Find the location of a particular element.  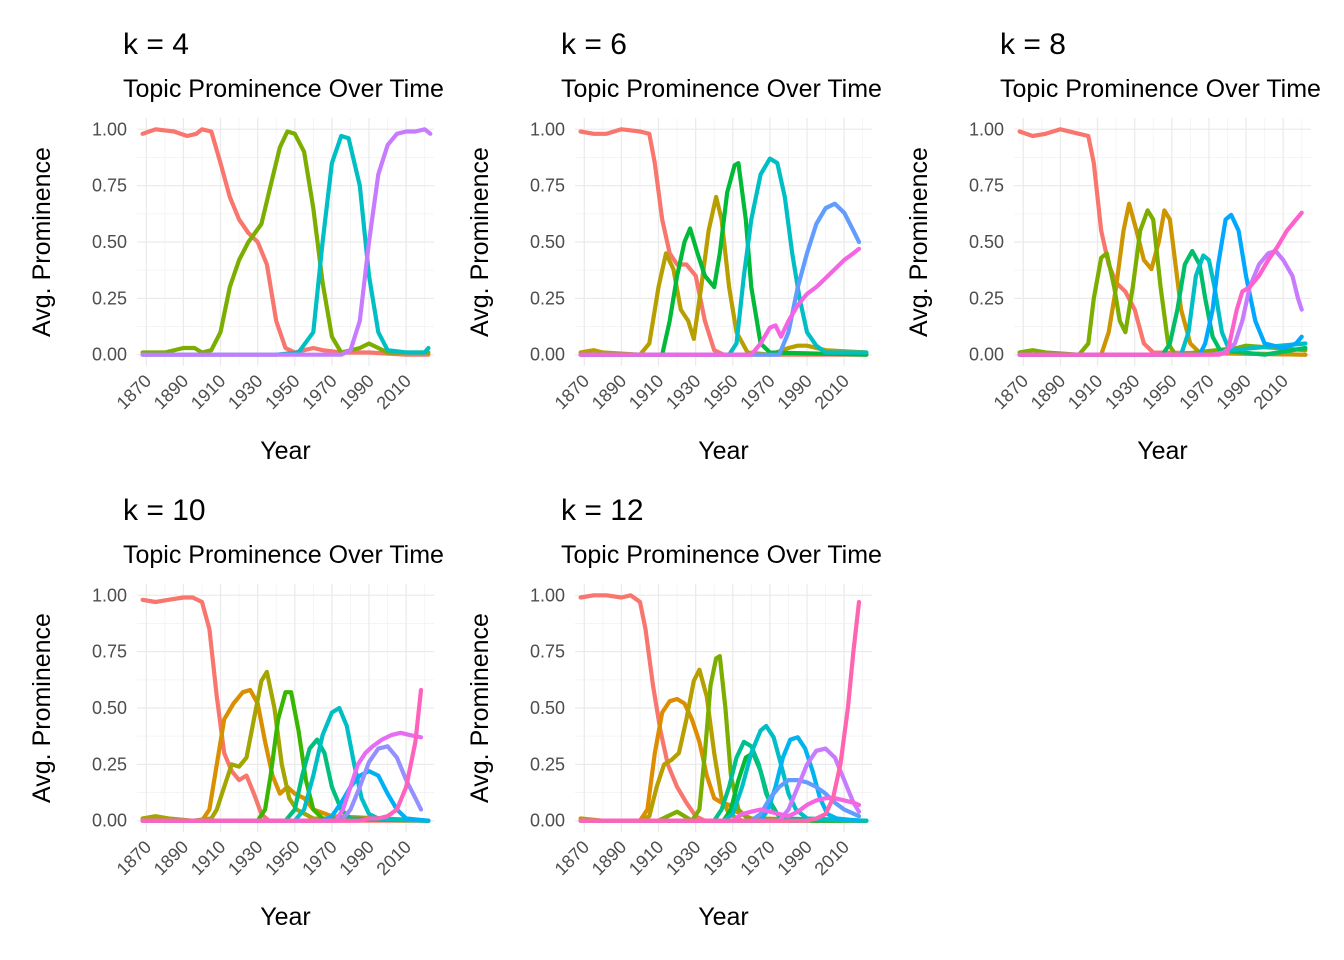

panel-title: k = 10 is located at coordinates (164, 510).